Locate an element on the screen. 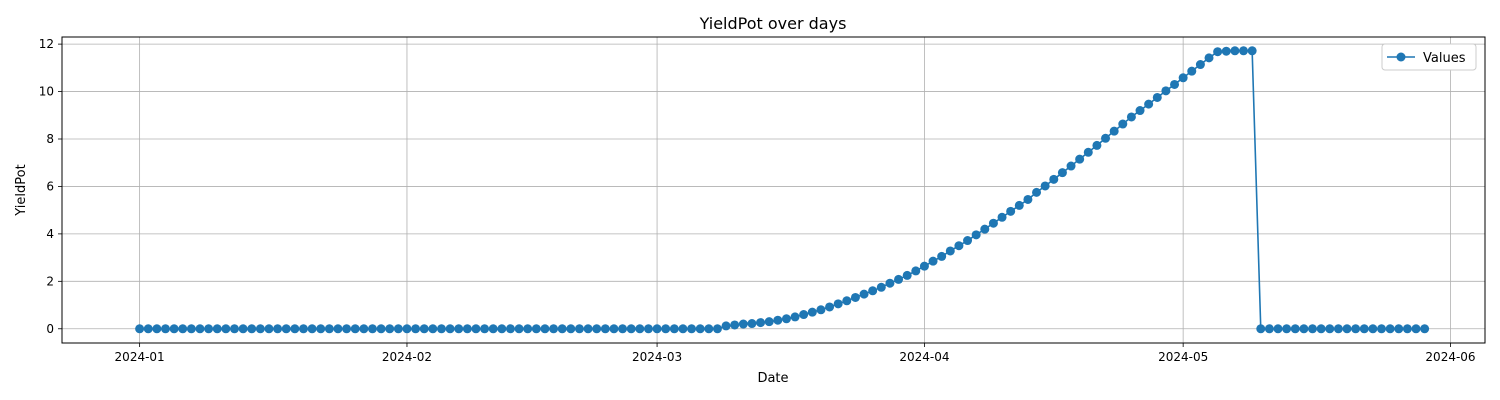 This screenshot has width=1500, height=400. legend-marker is located at coordinates (1401, 57).